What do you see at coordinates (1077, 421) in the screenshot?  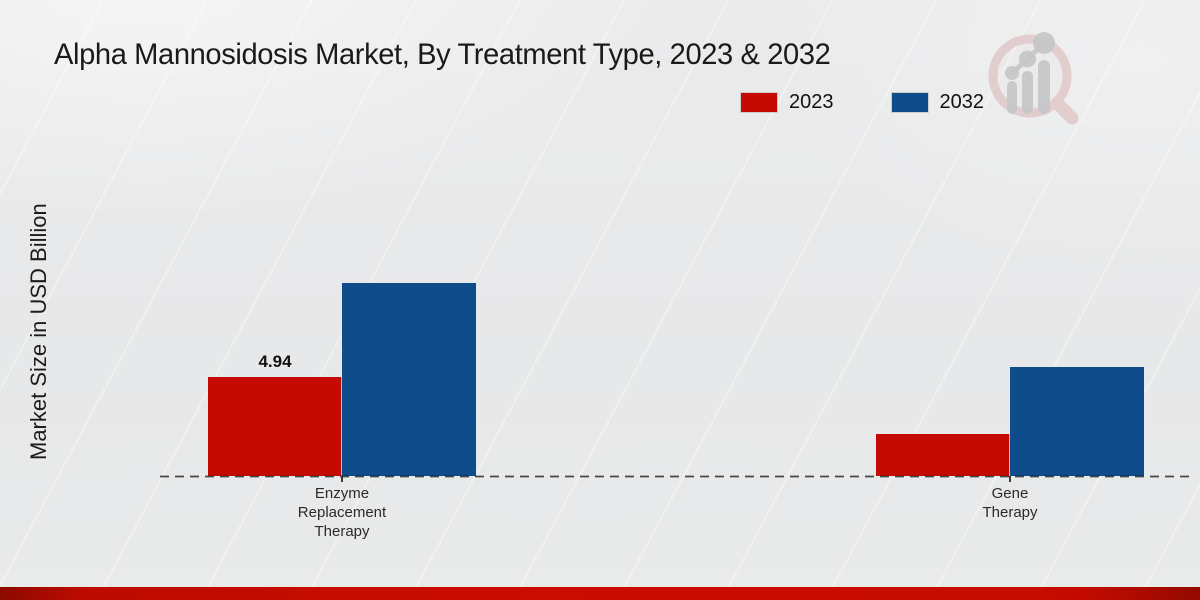 I see `bar-2032-gene-therapy` at bounding box center [1077, 421].